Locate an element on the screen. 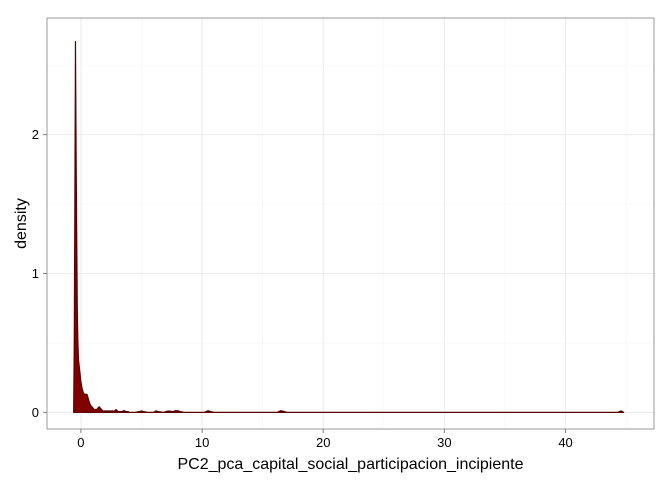 The width and height of the screenshot is (672, 485). y-tick-label: 2 is located at coordinates (35, 134).